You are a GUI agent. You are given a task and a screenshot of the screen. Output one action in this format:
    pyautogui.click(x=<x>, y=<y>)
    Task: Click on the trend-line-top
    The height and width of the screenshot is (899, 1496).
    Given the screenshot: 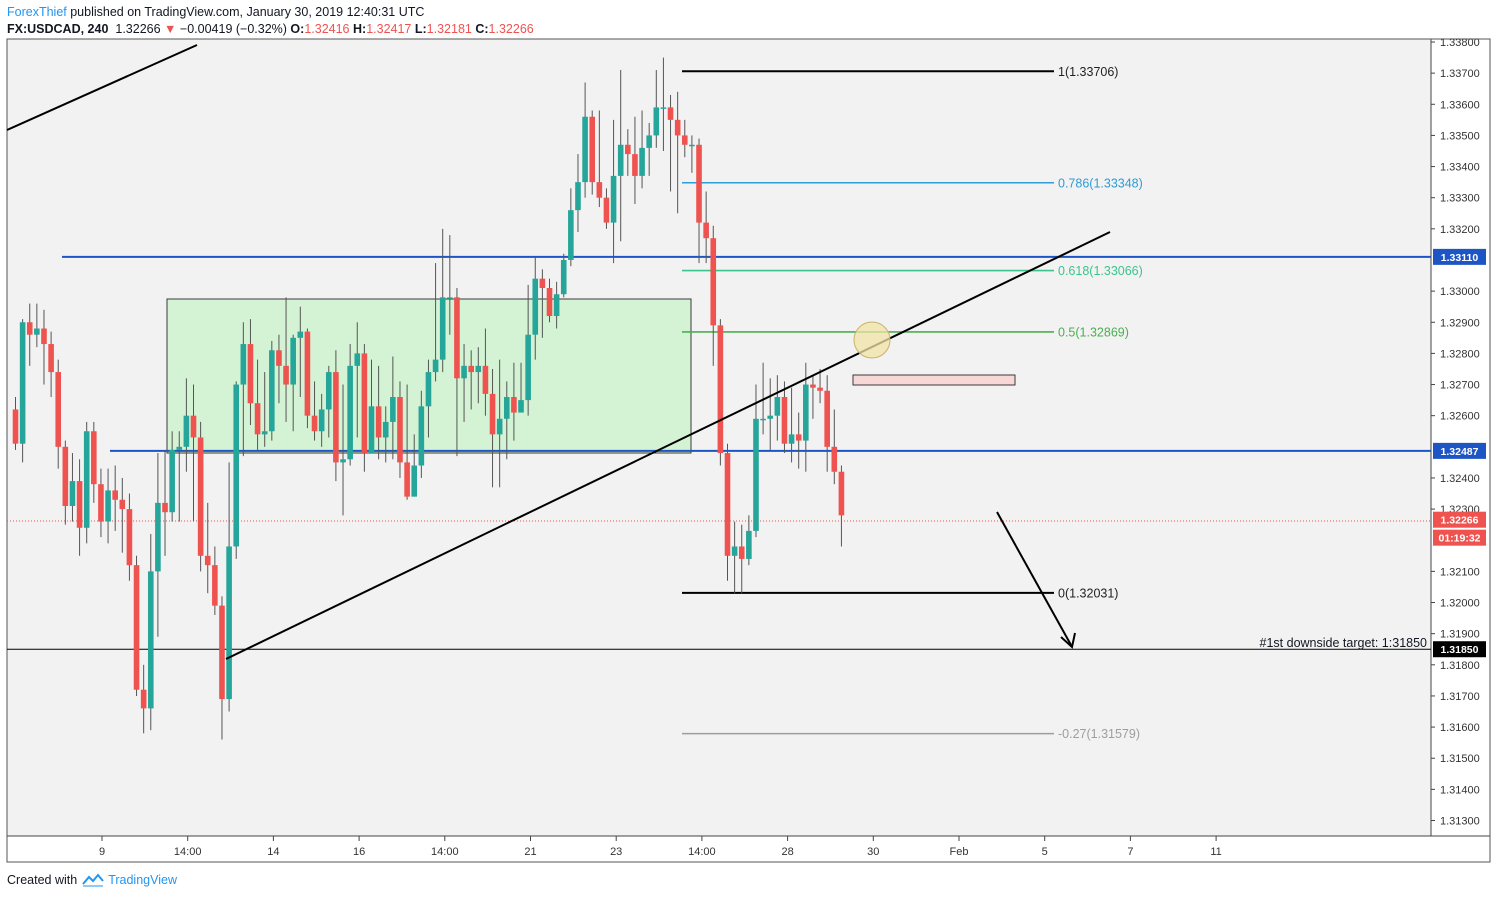 What is the action you would take?
    pyautogui.click(x=102, y=87)
    